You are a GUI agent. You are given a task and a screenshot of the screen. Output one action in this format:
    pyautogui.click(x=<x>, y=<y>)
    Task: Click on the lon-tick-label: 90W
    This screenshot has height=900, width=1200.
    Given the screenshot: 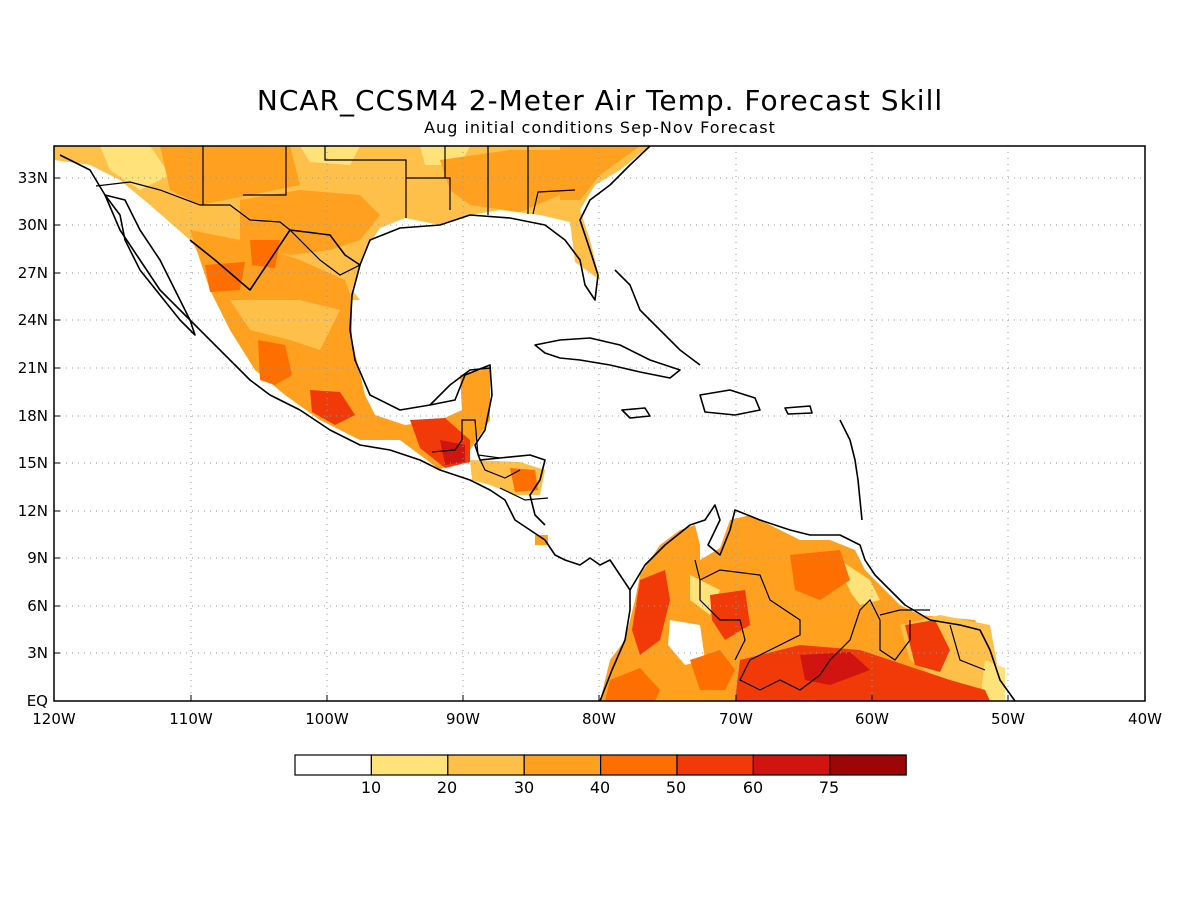 What is the action you would take?
    pyautogui.click(x=463, y=719)
    